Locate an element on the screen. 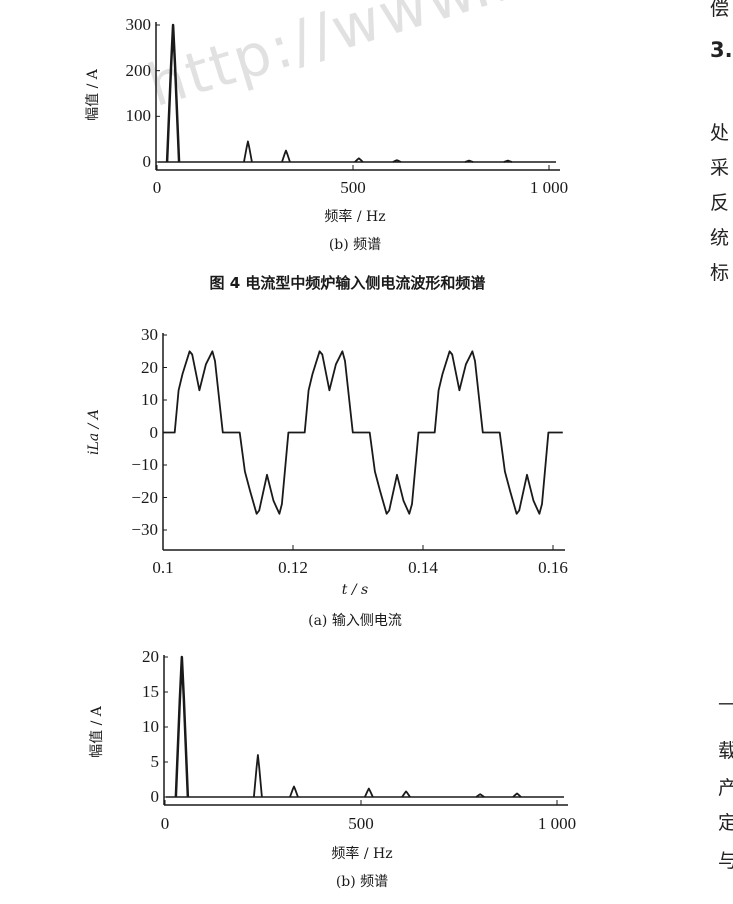 This screenshot has height=904, width=733. text-fragment: 载 is located at coordinates (725, 751).